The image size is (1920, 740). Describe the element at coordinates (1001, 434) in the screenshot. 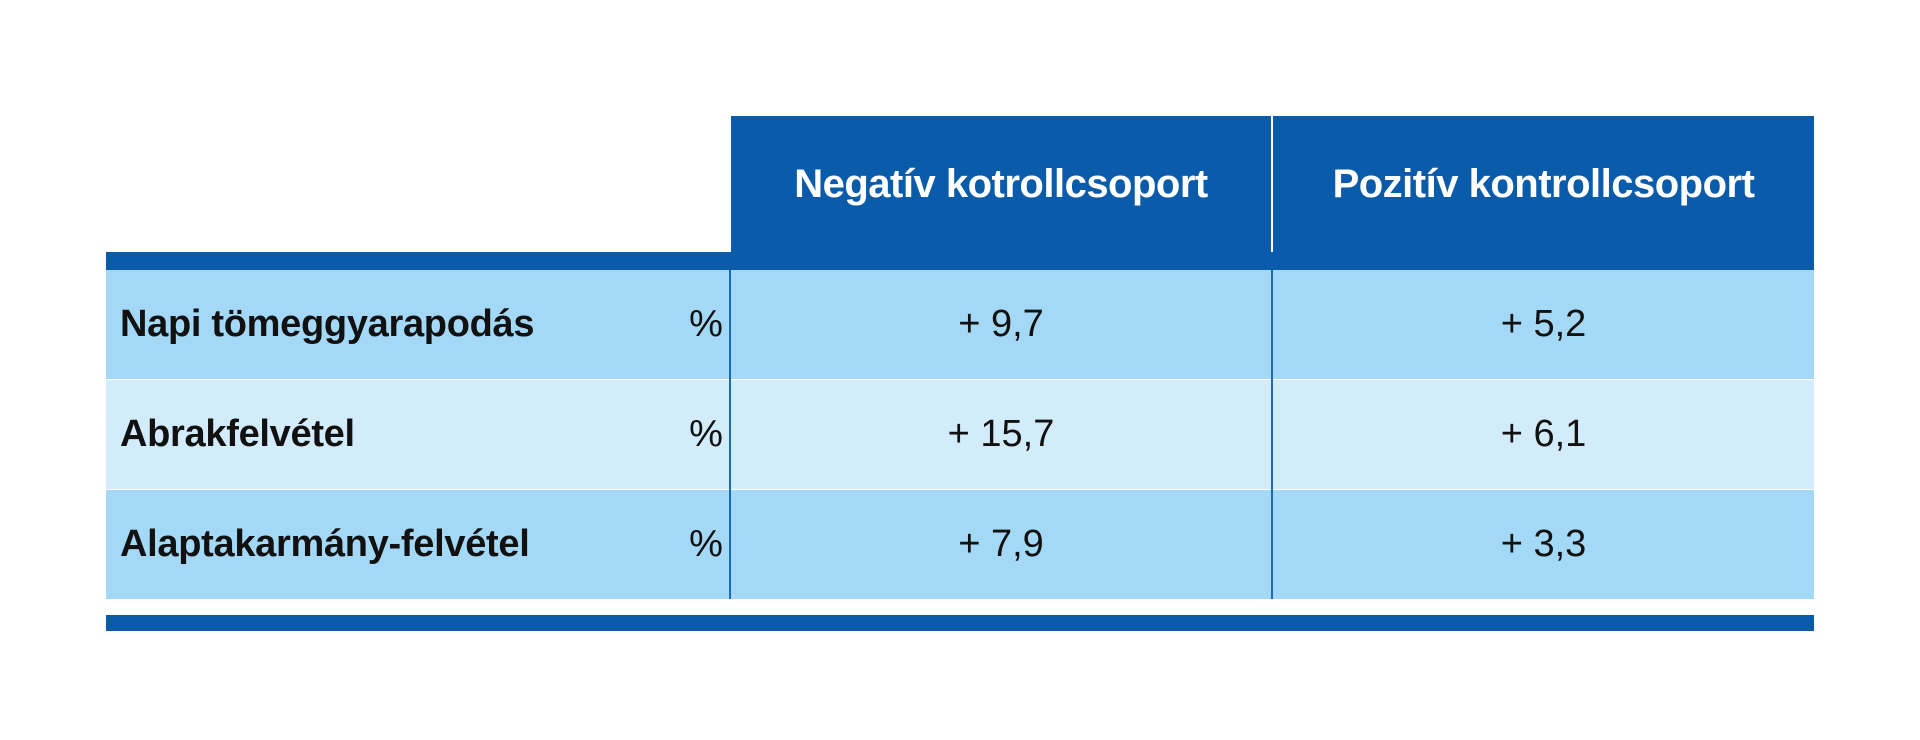

I see `negative-control-value: + 15,7` at that location.